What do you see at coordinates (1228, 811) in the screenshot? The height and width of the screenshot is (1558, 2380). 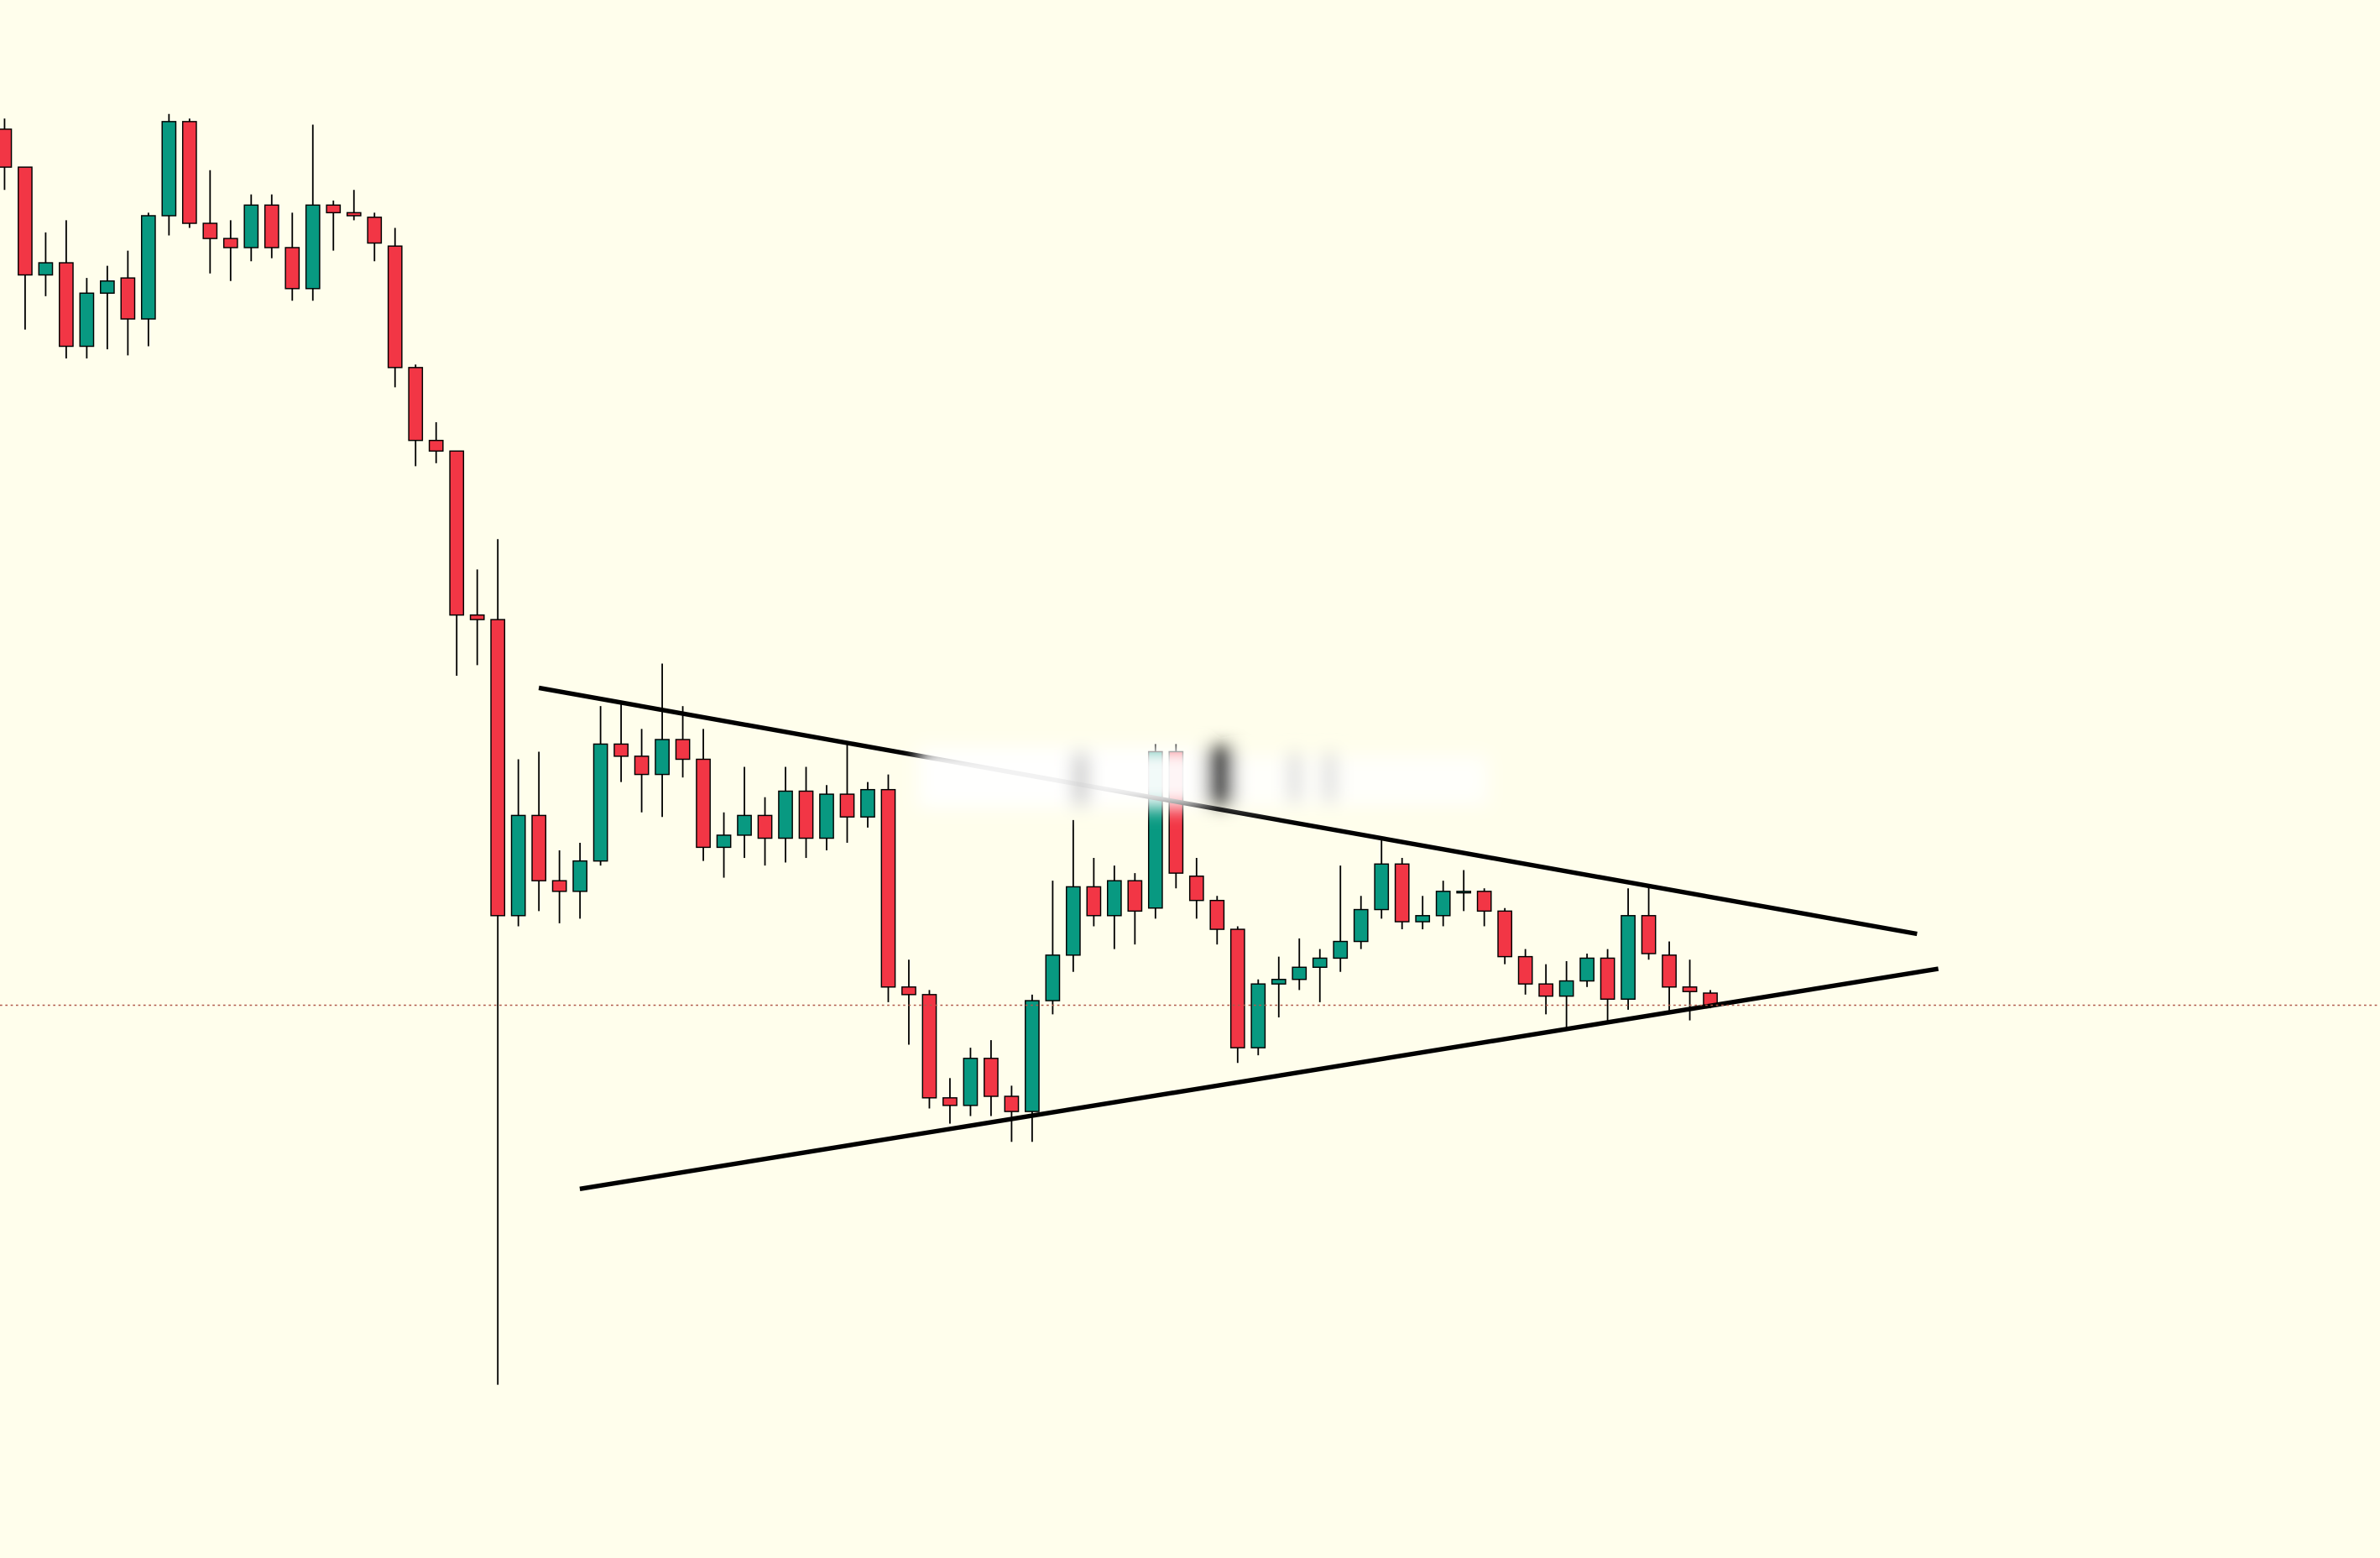 I see `upper-trendline` at bounding box center [1228, 811].